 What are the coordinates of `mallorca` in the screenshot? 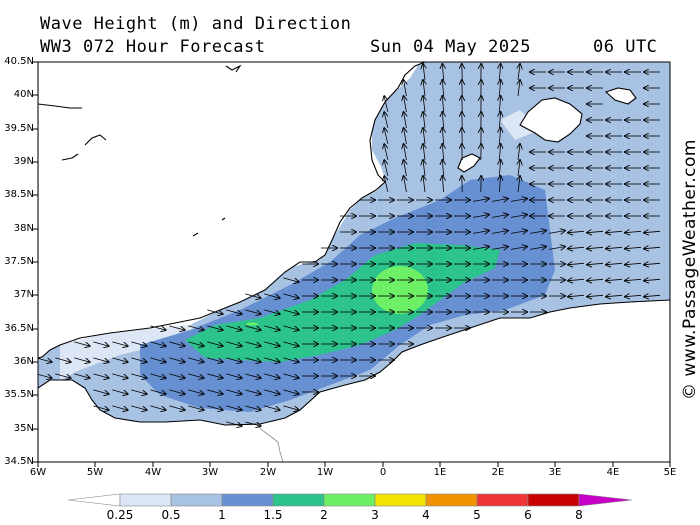 It's located at (551, 120).